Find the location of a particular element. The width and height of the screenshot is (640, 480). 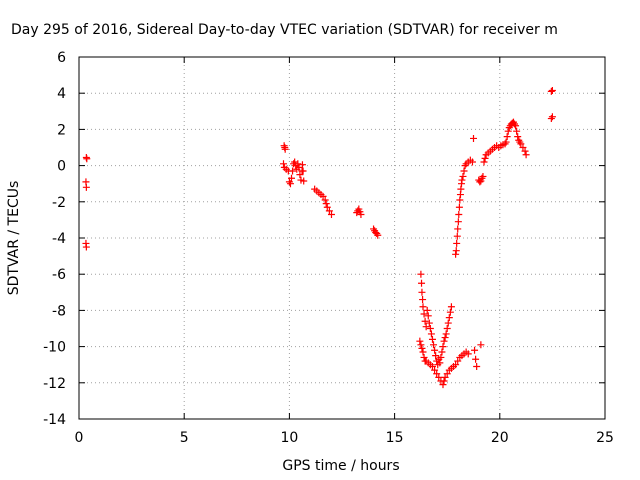

y-tick-label: -12 is located at coordinates (54, 384).